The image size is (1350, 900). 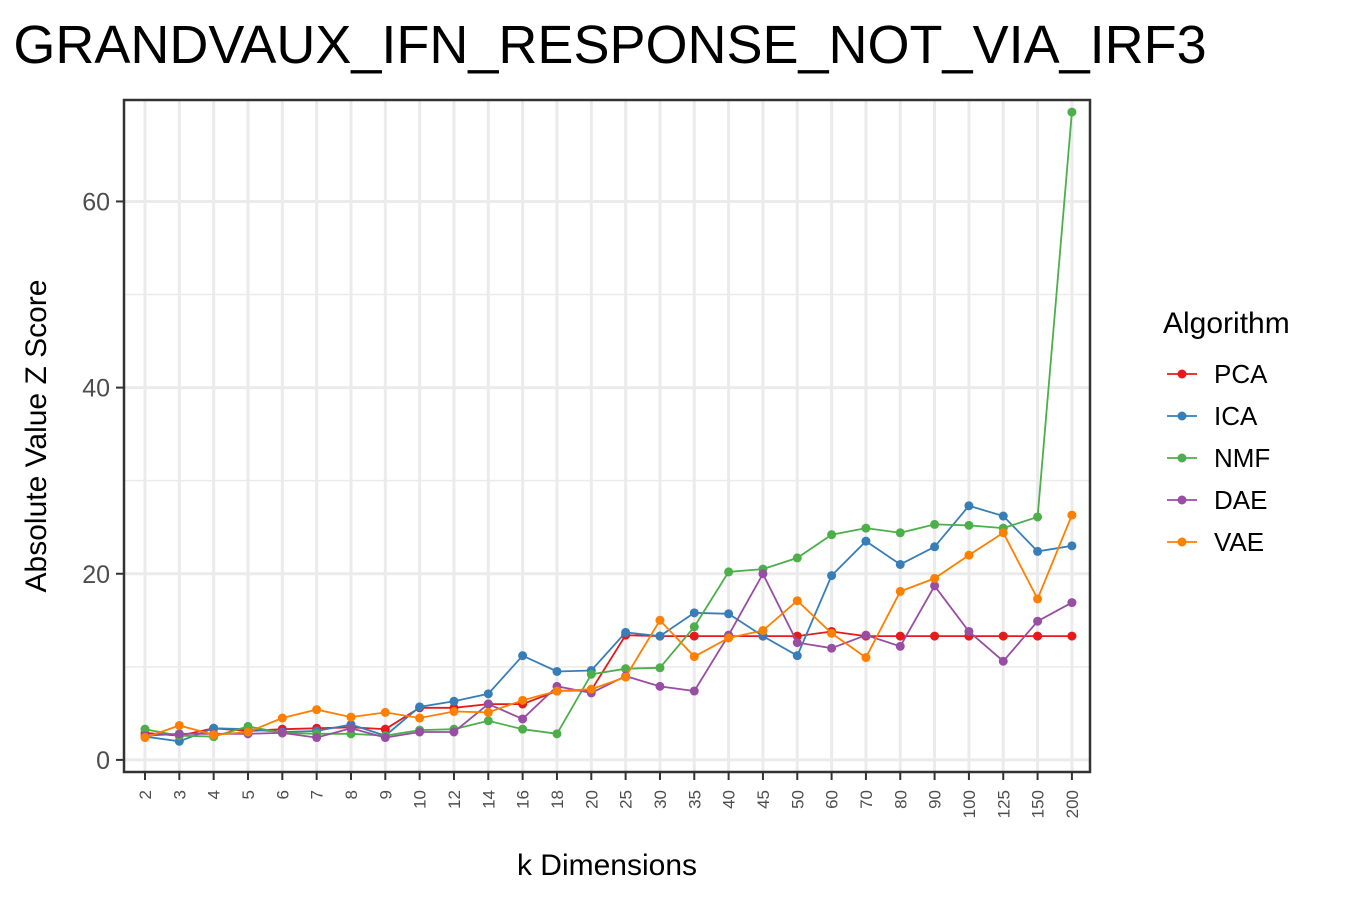 I want to click on chart-title: GRANDVAUX_IFN_RESPONSE_NOT_VIA_IRF3, so click(x=609, y=45).